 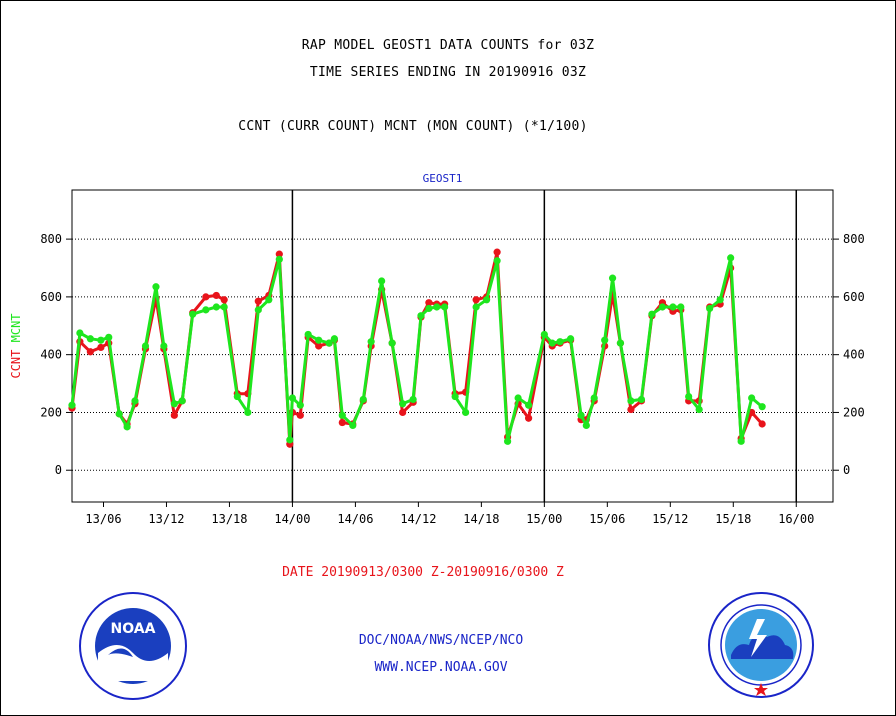 I want to click on y-tick-label-left: 800, so click(x=51, y=239).